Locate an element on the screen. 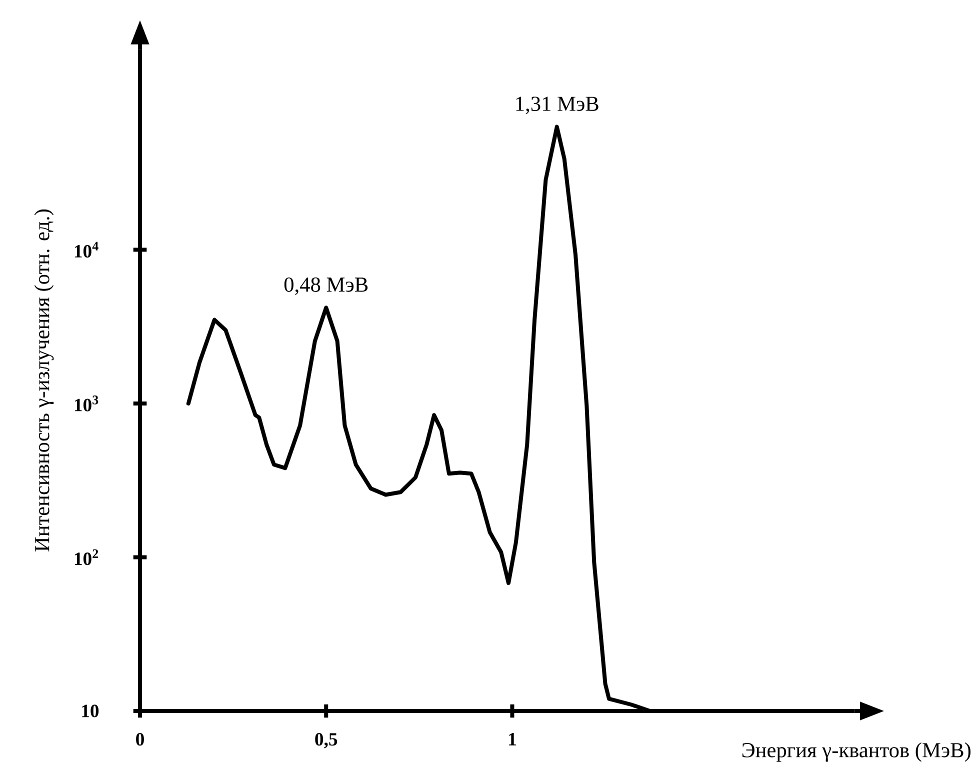 The height and width of the screenshot is (766, 977). x-tick-label: 0,5 is located at coordinates (326, 740).